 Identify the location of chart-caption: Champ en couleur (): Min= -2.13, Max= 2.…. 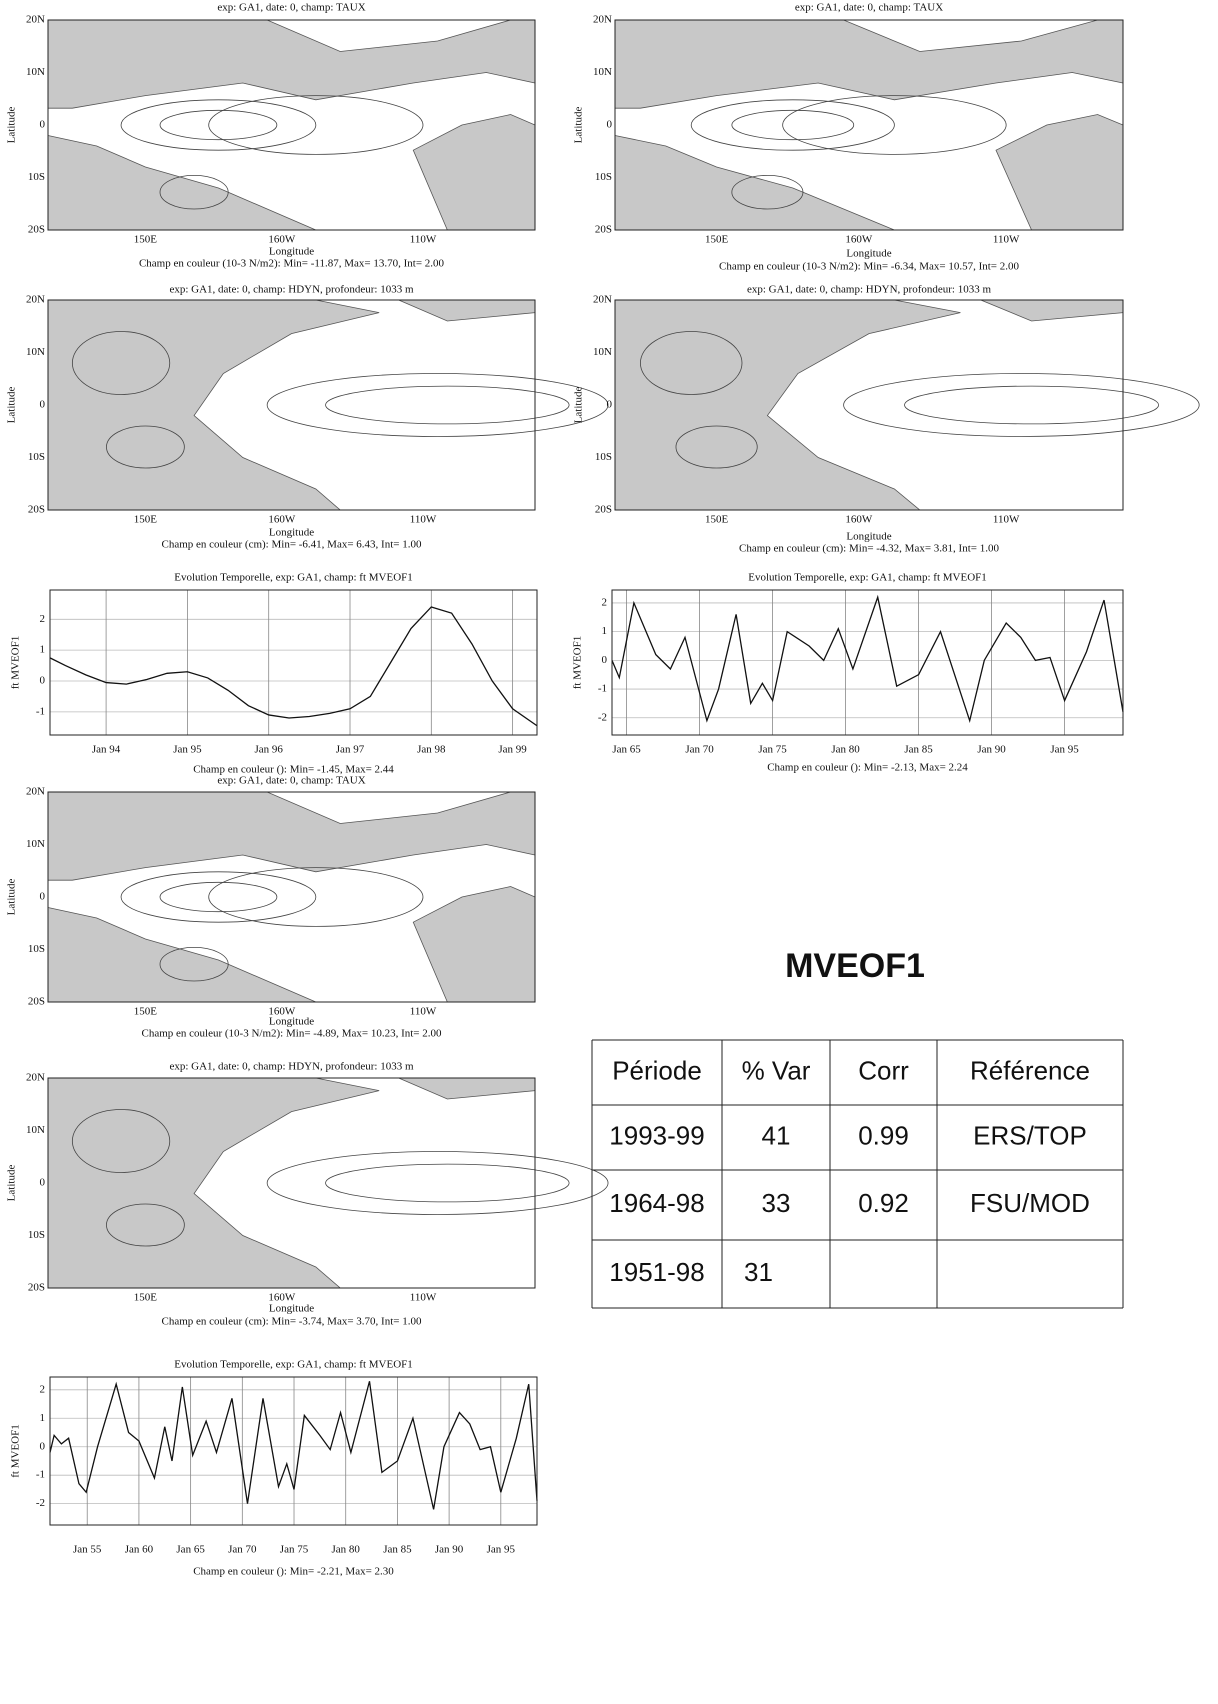
(867, 768).